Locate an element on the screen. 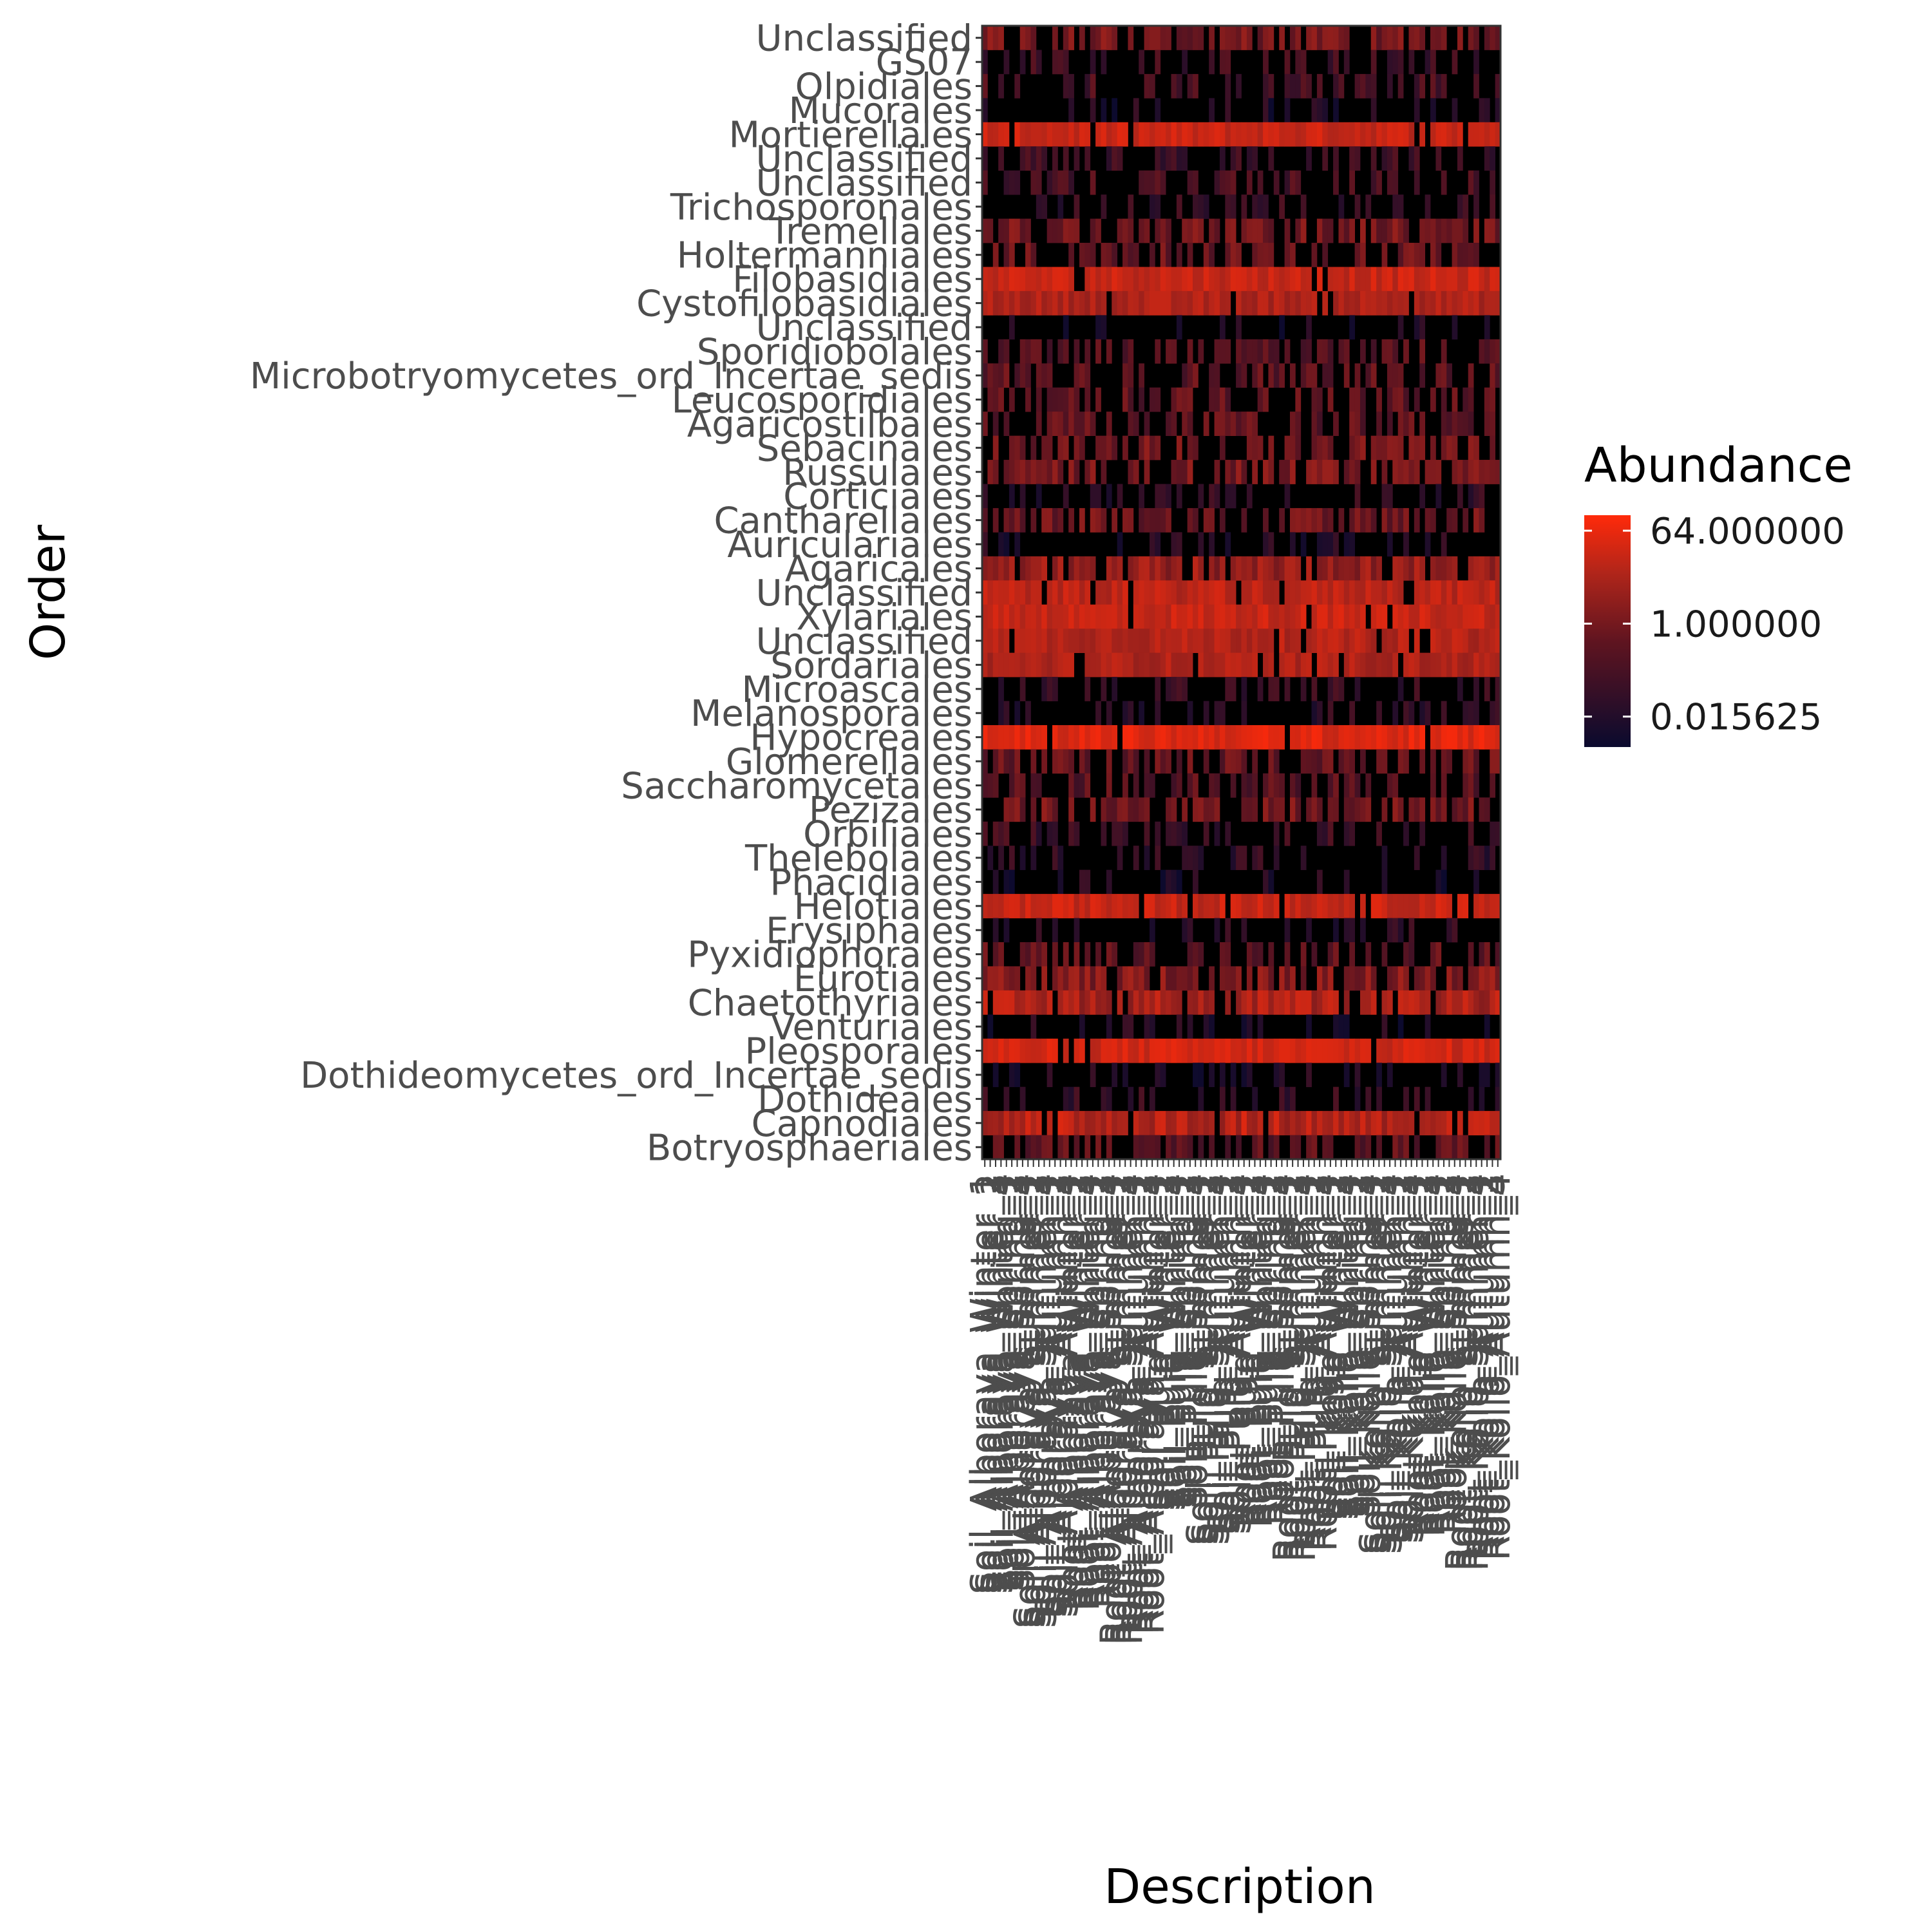 The width and height of the screenshot is (1932, 1932). y-tick-label: Eurotiales is located at coordinates (882, 979).